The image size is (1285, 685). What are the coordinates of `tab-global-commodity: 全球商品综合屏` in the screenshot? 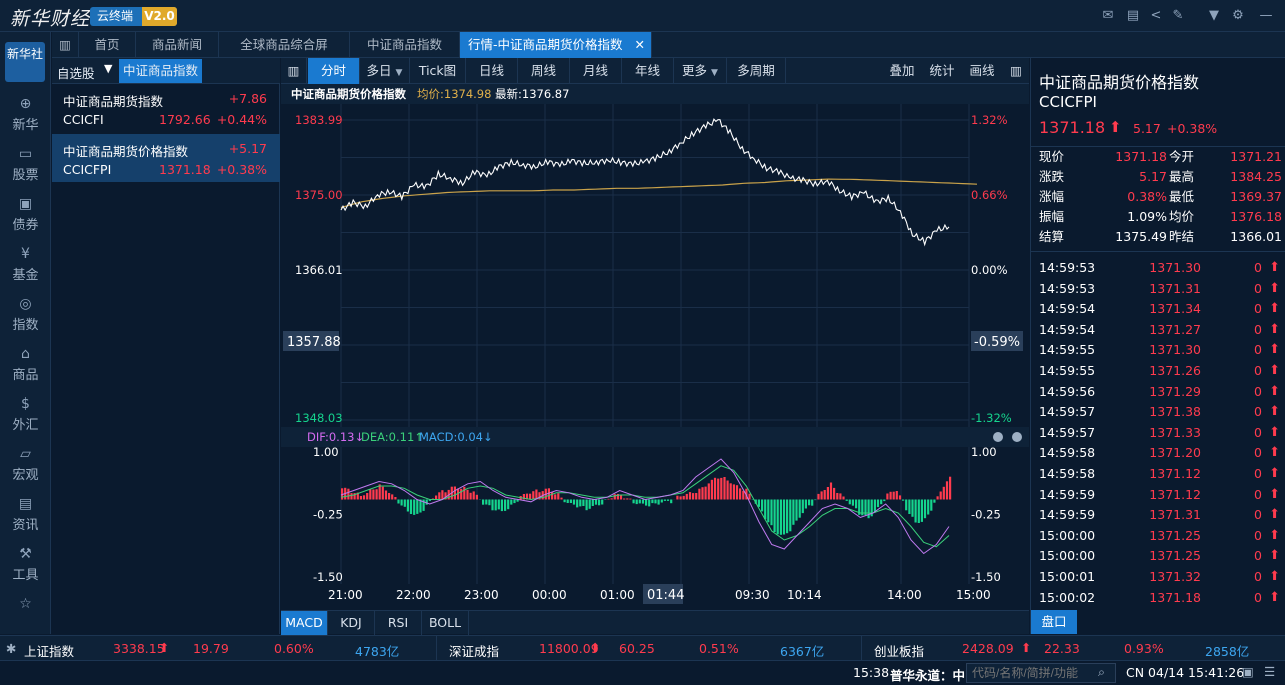 It's located at (284, 45).